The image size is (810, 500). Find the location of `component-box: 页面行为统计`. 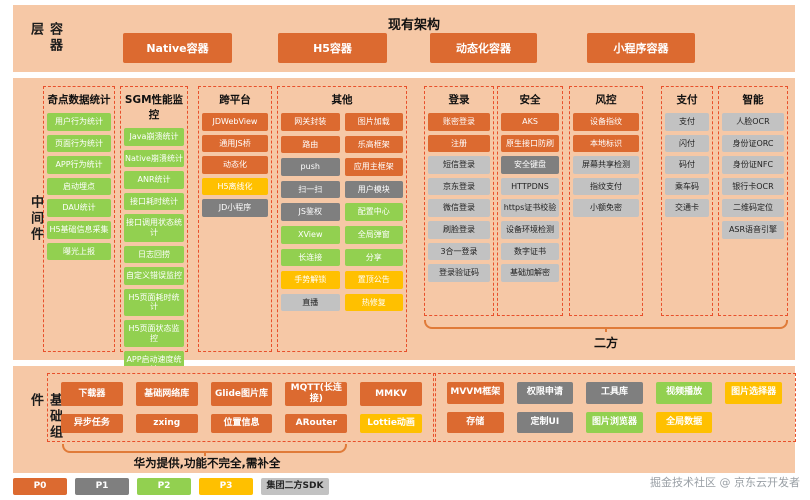

component-box: 页面行为统计 is located at coordinates (79, 143).